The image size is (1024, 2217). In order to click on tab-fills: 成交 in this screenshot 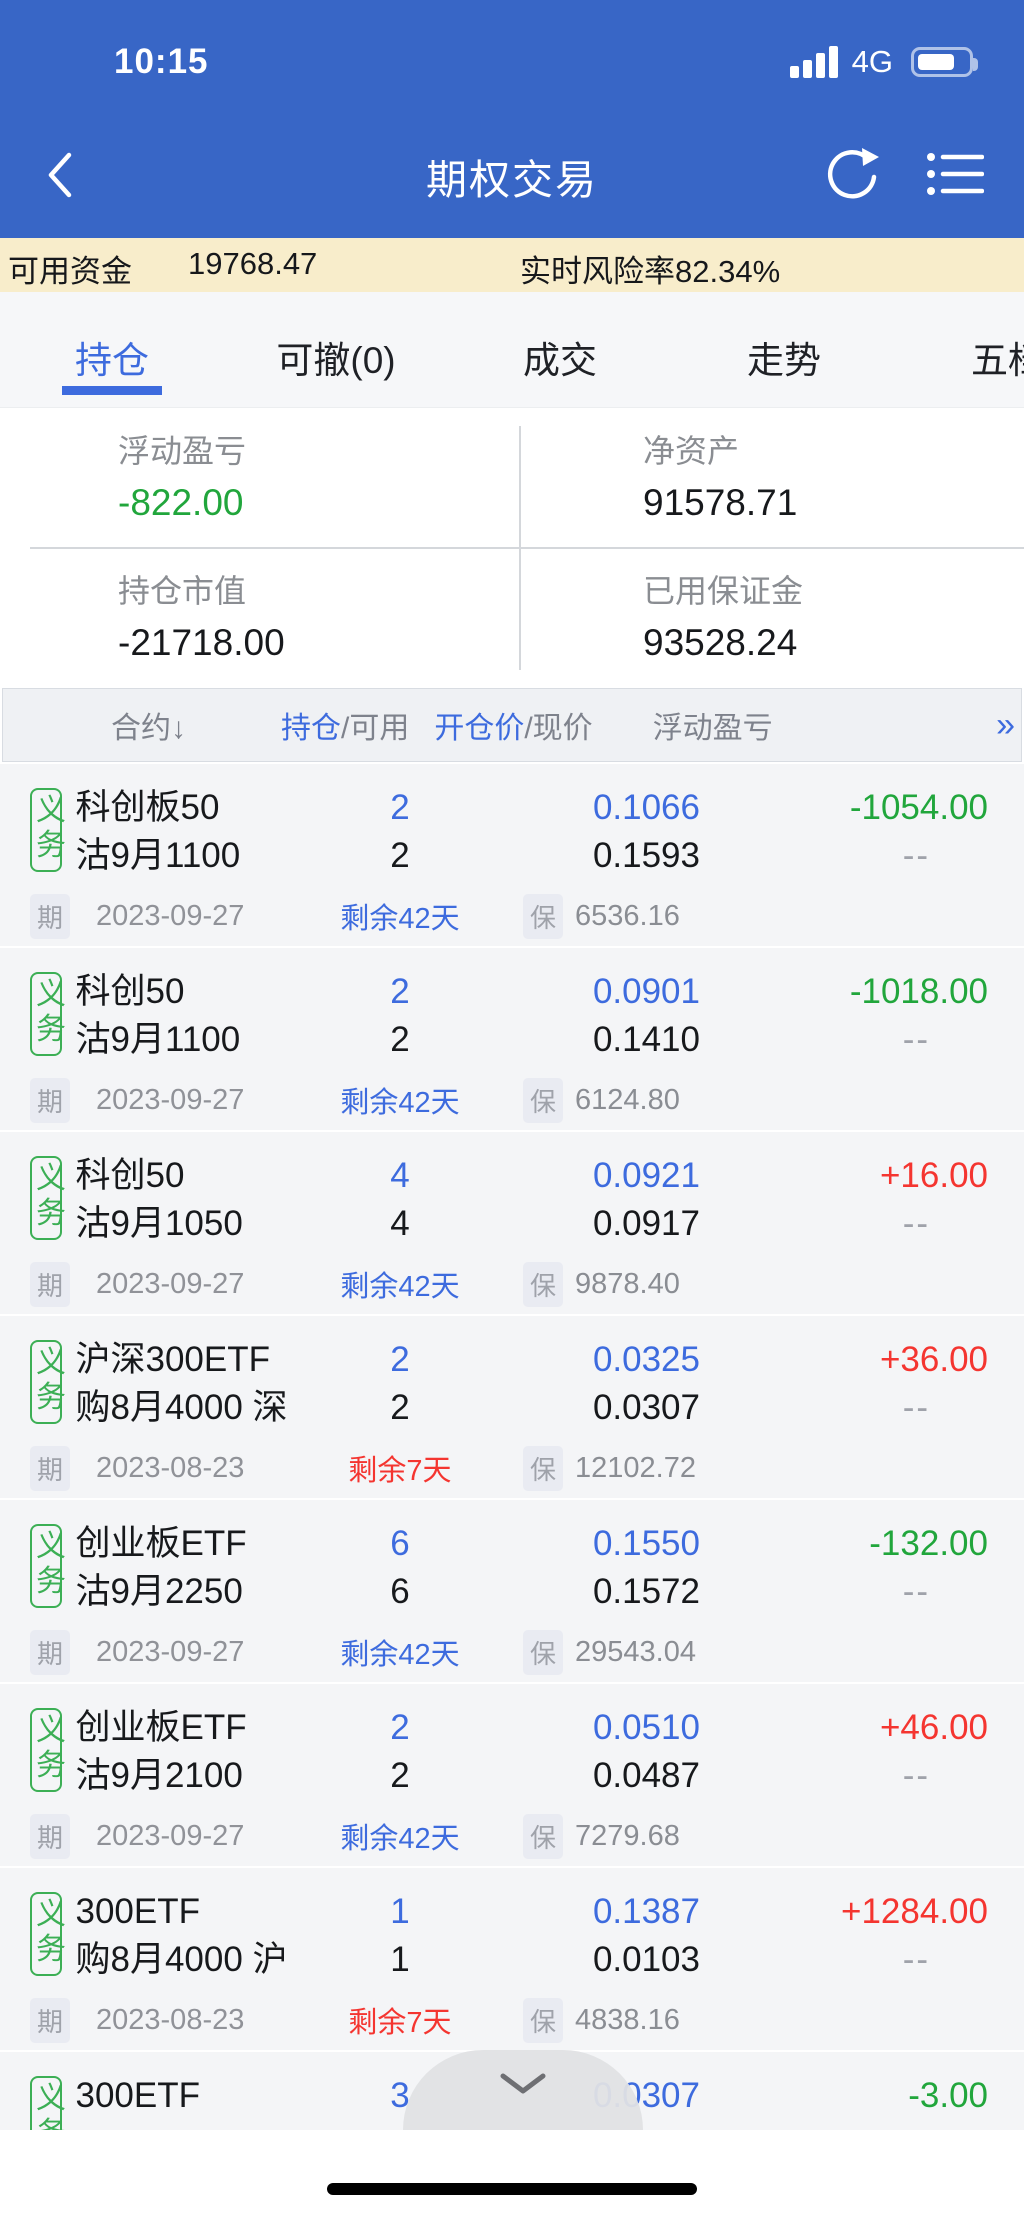, I will do `click(560, 360)`.